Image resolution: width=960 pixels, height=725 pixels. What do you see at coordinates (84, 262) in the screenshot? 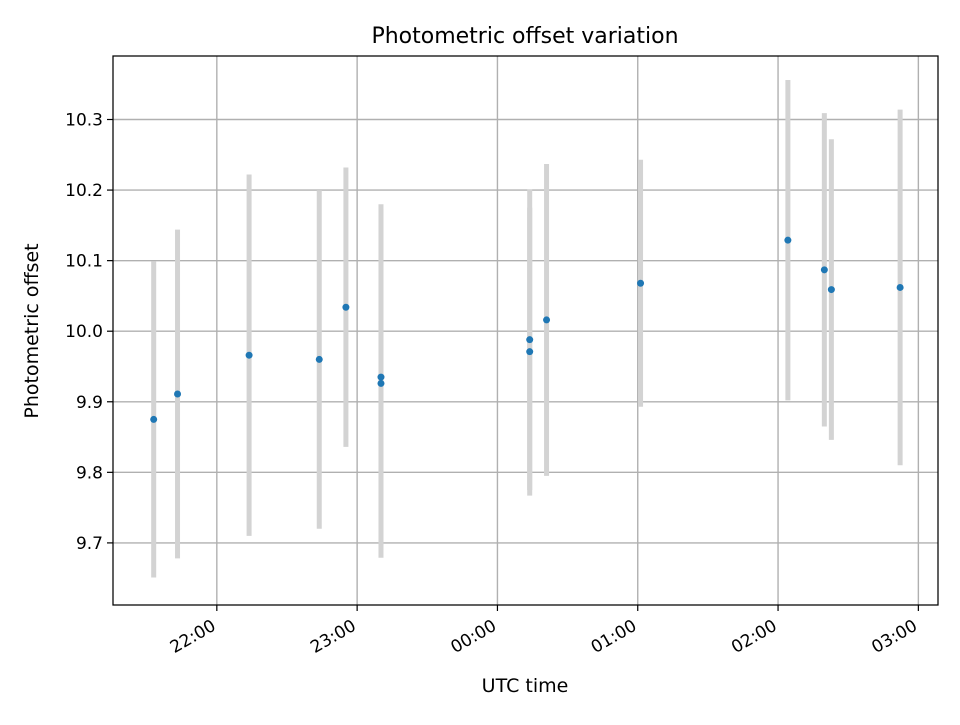
I see `y-tick-label: 10.1` at bounding box center [84, 262].